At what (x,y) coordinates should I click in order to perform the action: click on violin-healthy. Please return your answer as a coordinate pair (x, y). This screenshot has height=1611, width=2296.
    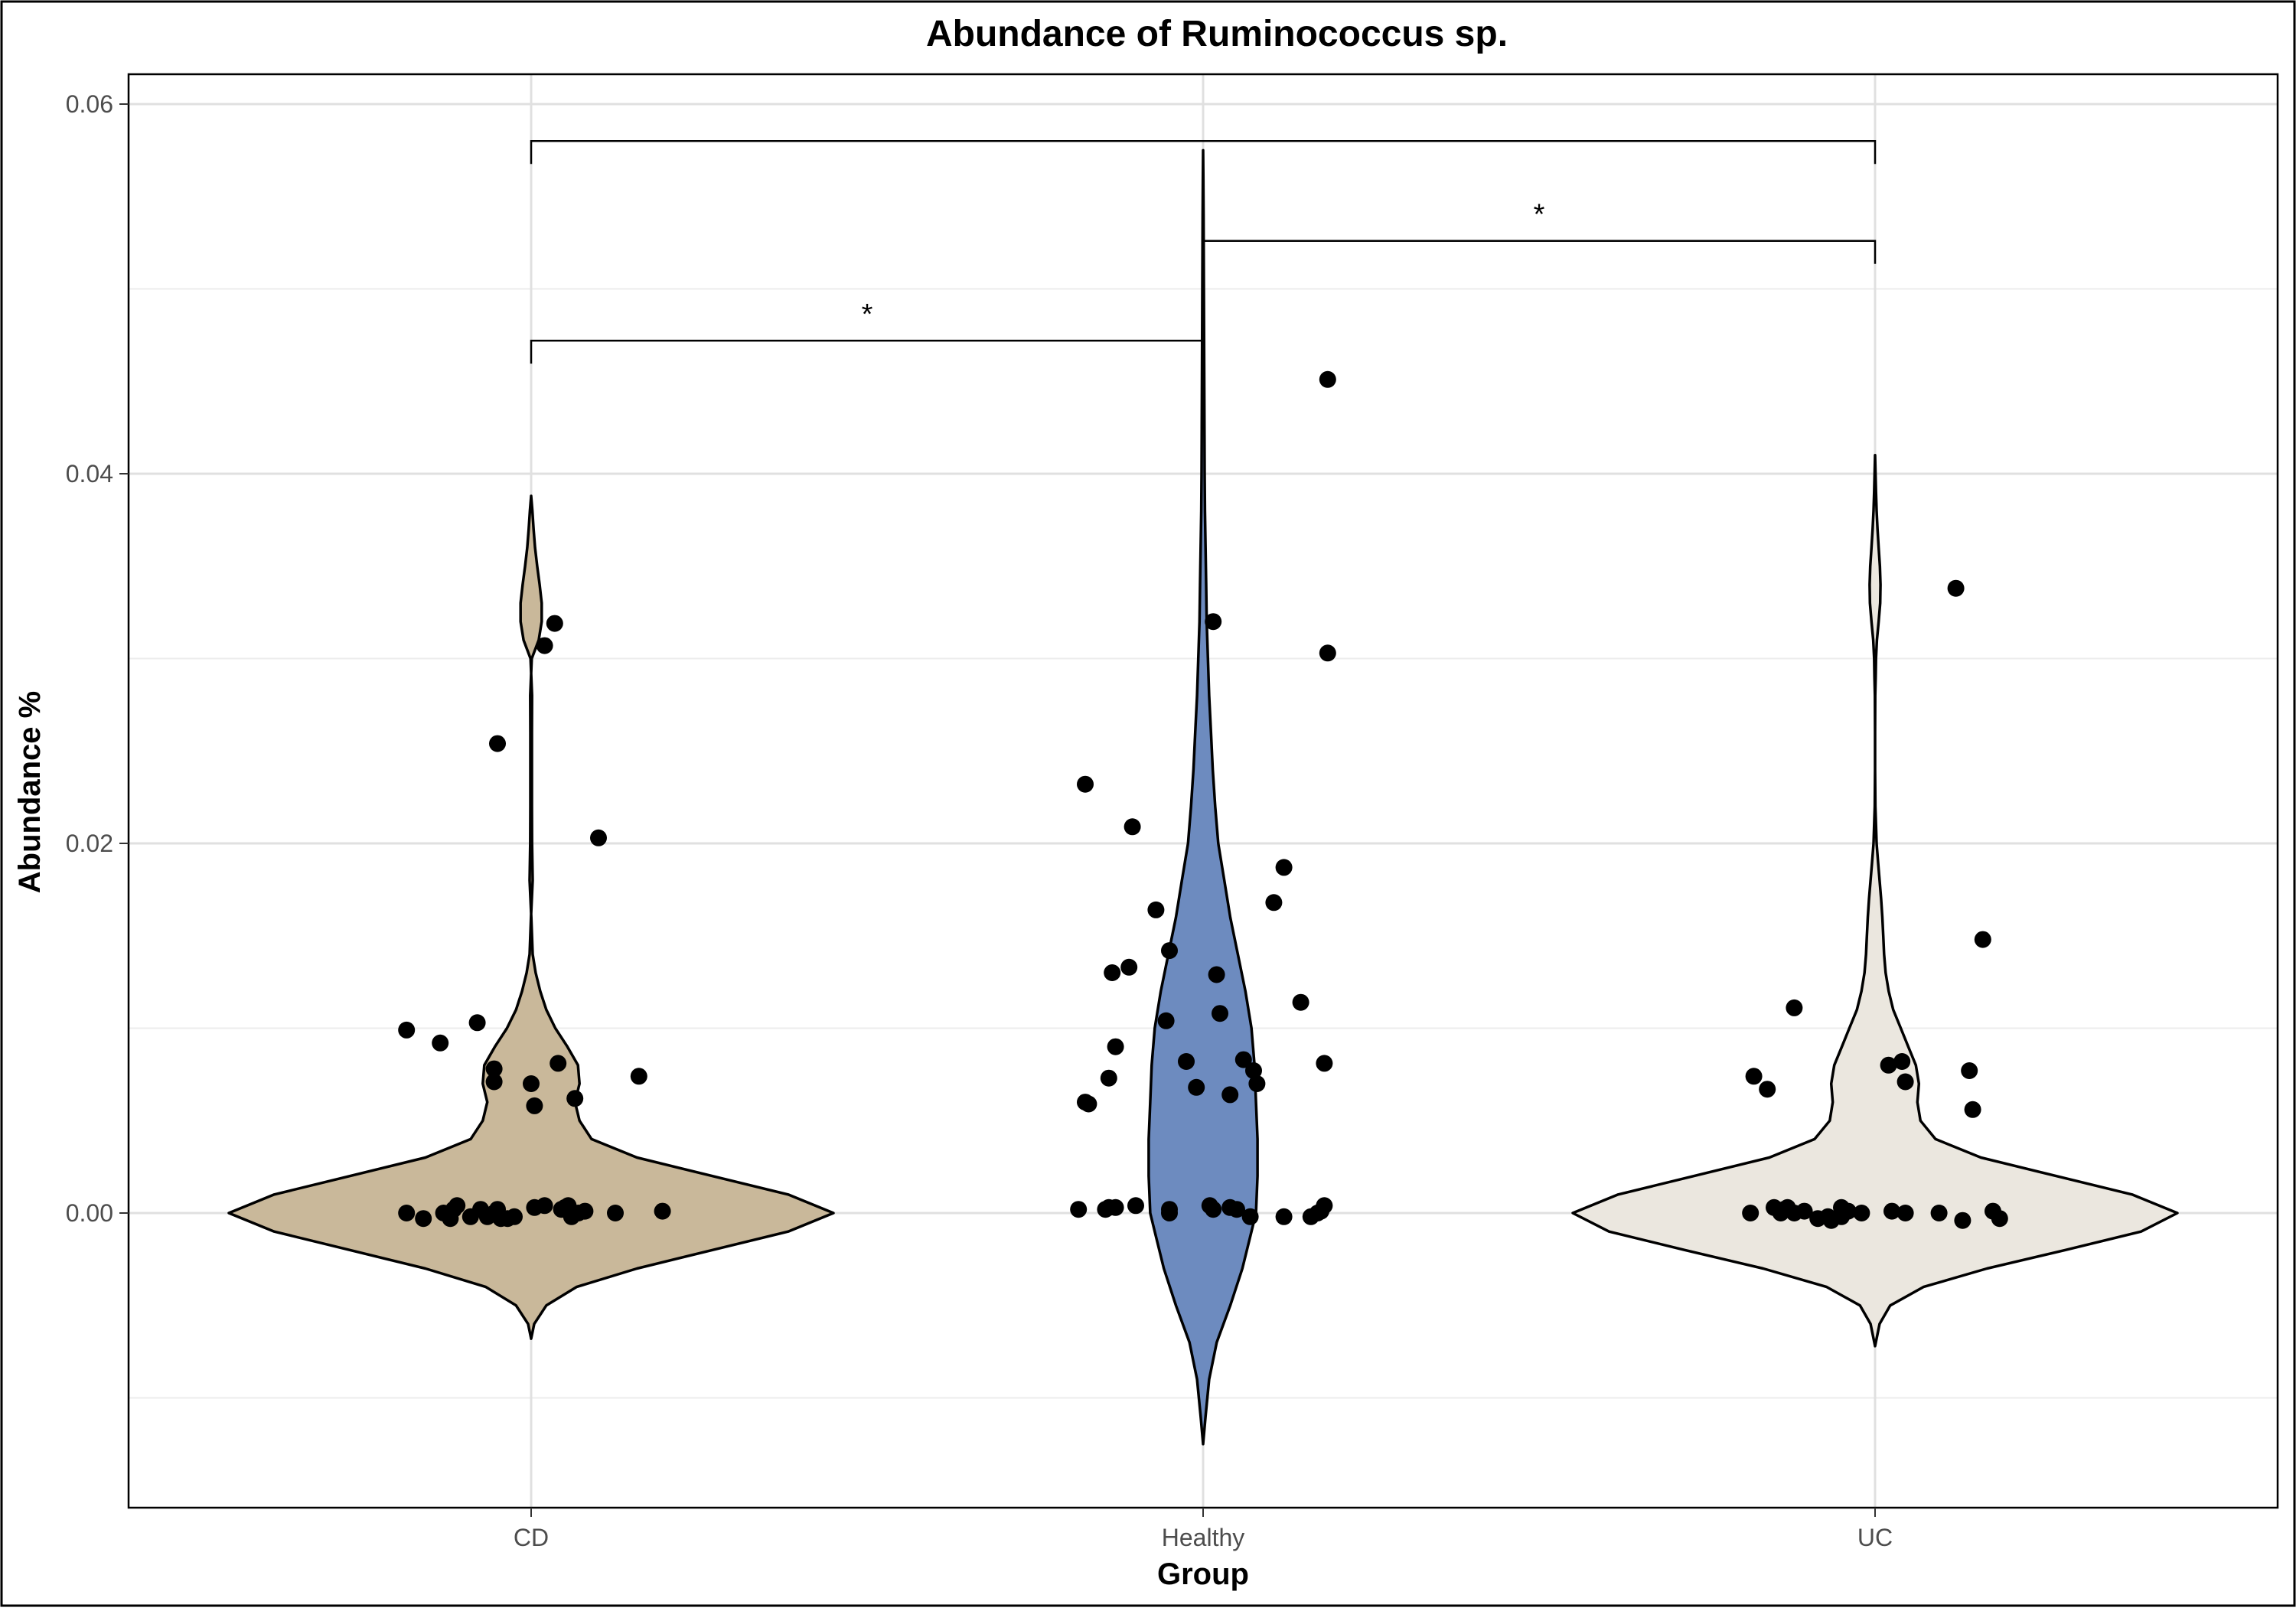
    Looking at the image, I should click on (1203, 797).